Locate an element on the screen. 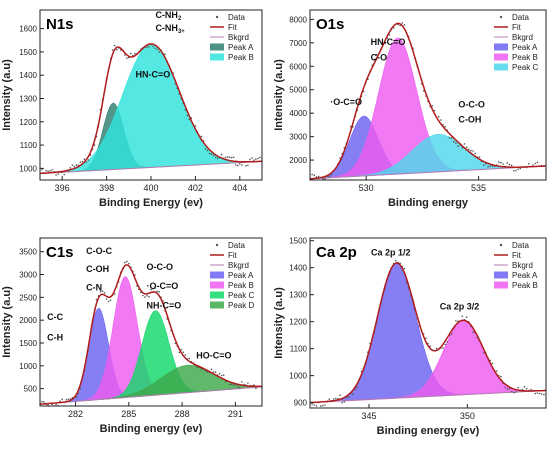 Image resolution: width=550 pixels, height=458 pixels. y-tick-label: 3000 is located at coordinates (28, 275).